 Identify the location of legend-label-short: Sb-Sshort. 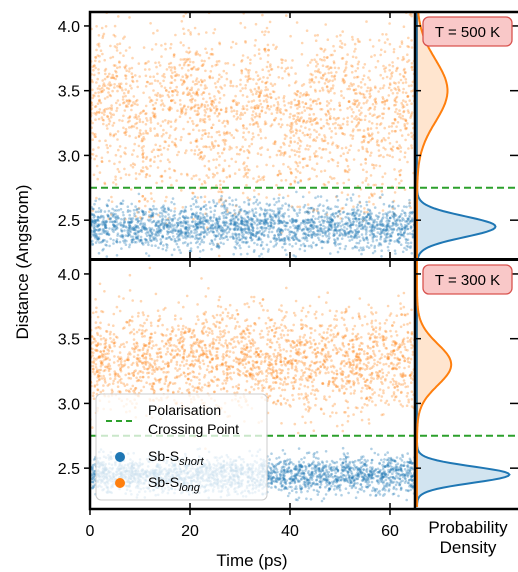
(176, 458).